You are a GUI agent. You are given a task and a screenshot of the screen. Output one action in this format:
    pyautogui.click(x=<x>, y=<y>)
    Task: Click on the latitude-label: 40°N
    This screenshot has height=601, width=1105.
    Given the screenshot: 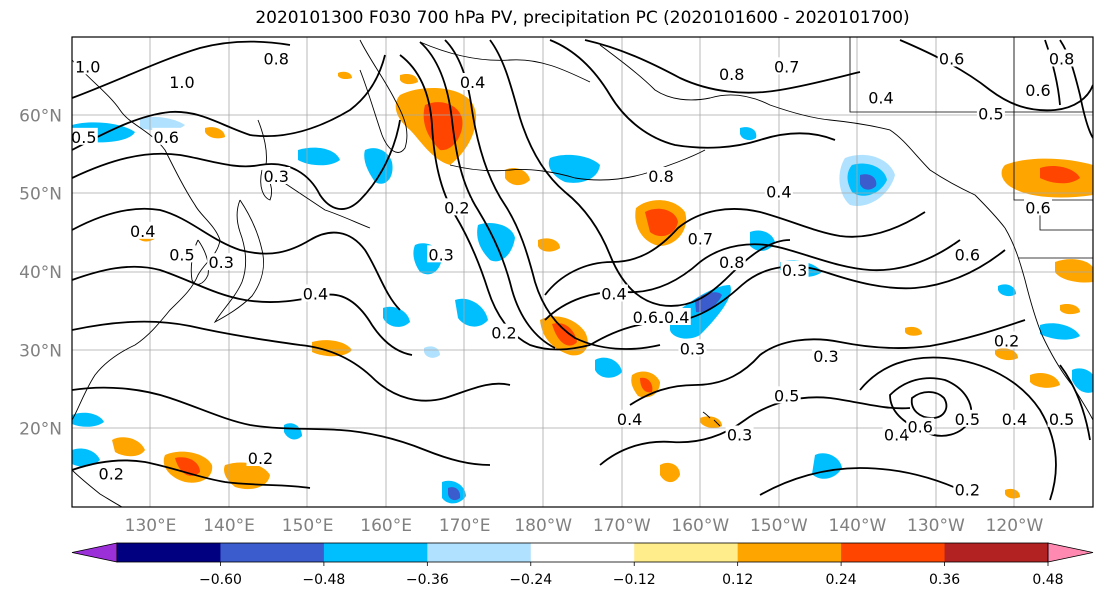 What is the action you would take?
    pyautogui.click(x=40, y=273)
    